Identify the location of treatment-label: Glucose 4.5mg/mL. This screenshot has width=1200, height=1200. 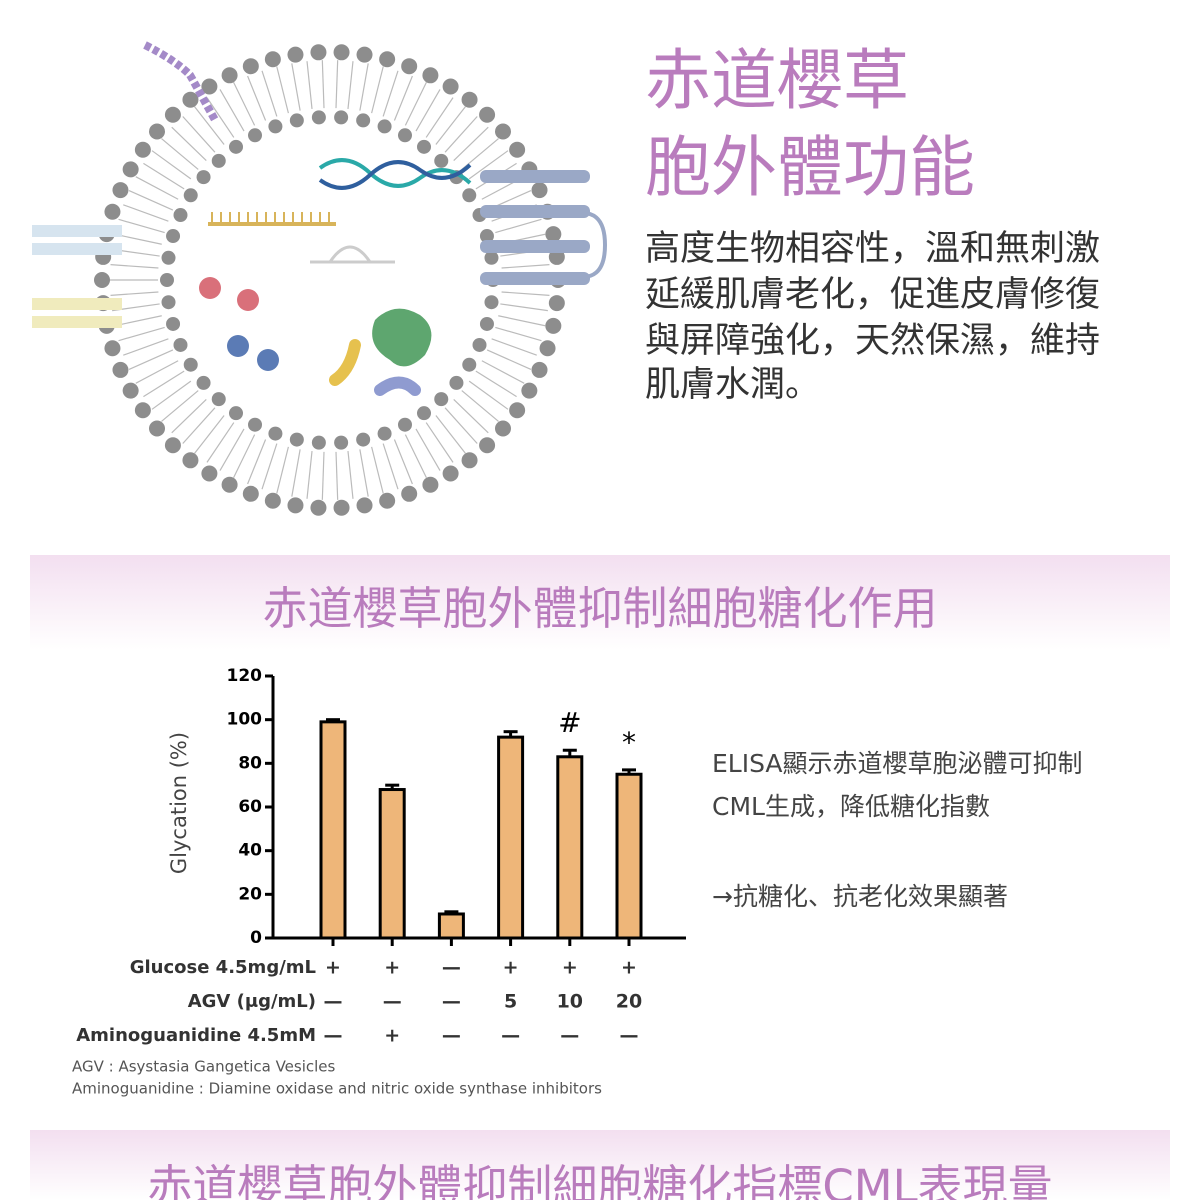
(223, 967).